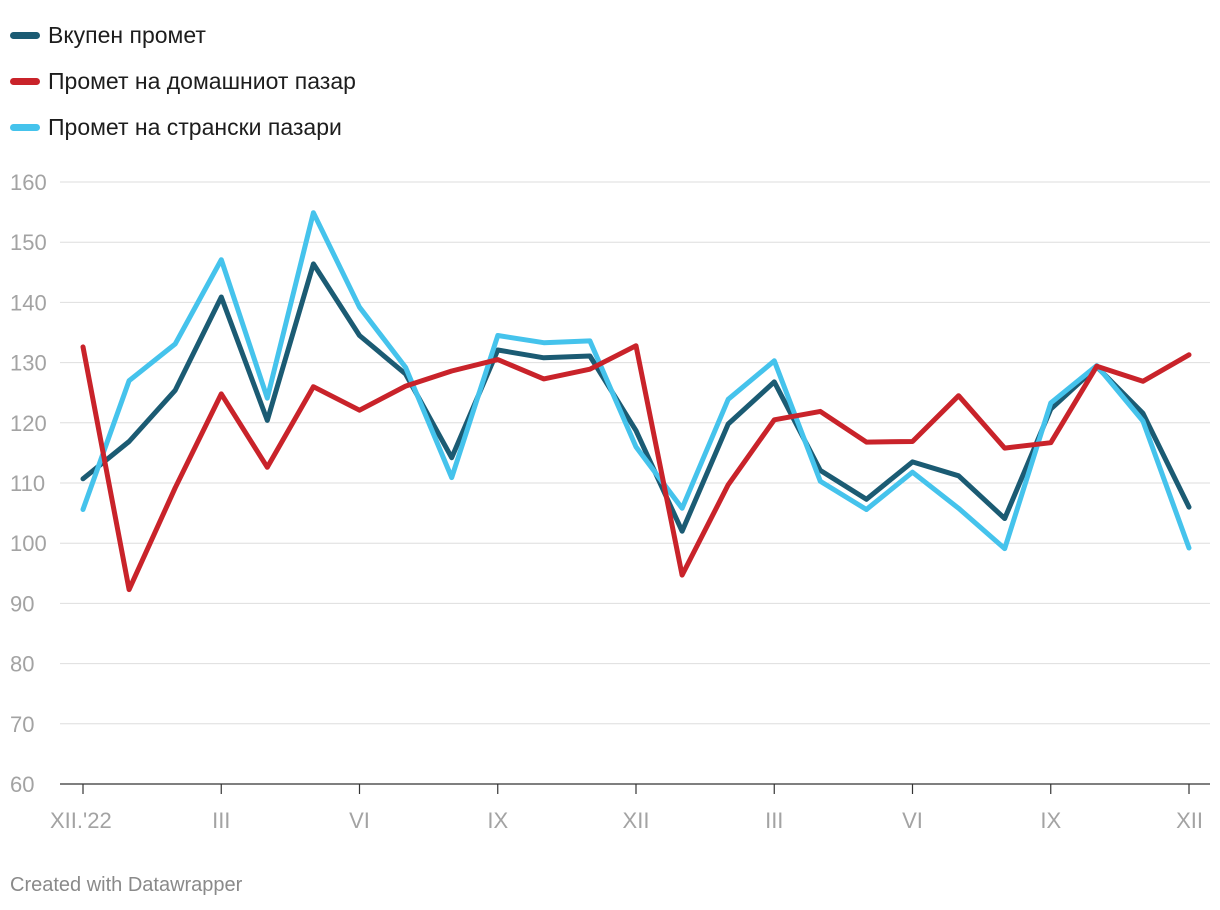  I want to click on footer-credit: Created with Datawrapper, so click(126, 885).